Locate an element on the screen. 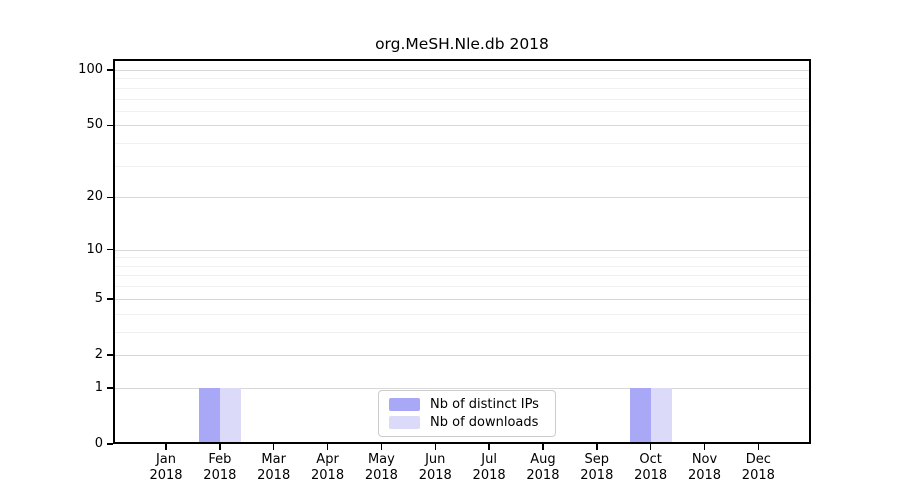  month-label: Mar is located at coordinates (273, 459).